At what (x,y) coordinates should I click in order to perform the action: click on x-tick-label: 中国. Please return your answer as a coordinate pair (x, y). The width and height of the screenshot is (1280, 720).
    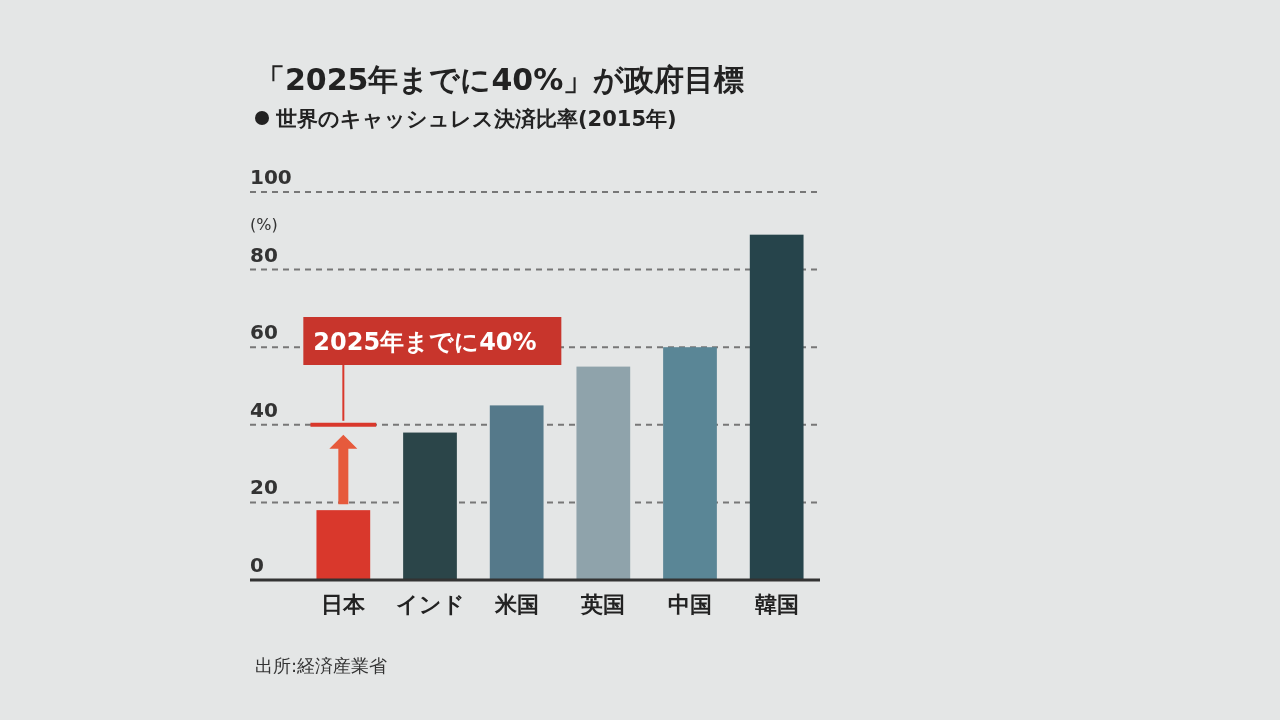
    Looking at the image, I should click on (690, 604).